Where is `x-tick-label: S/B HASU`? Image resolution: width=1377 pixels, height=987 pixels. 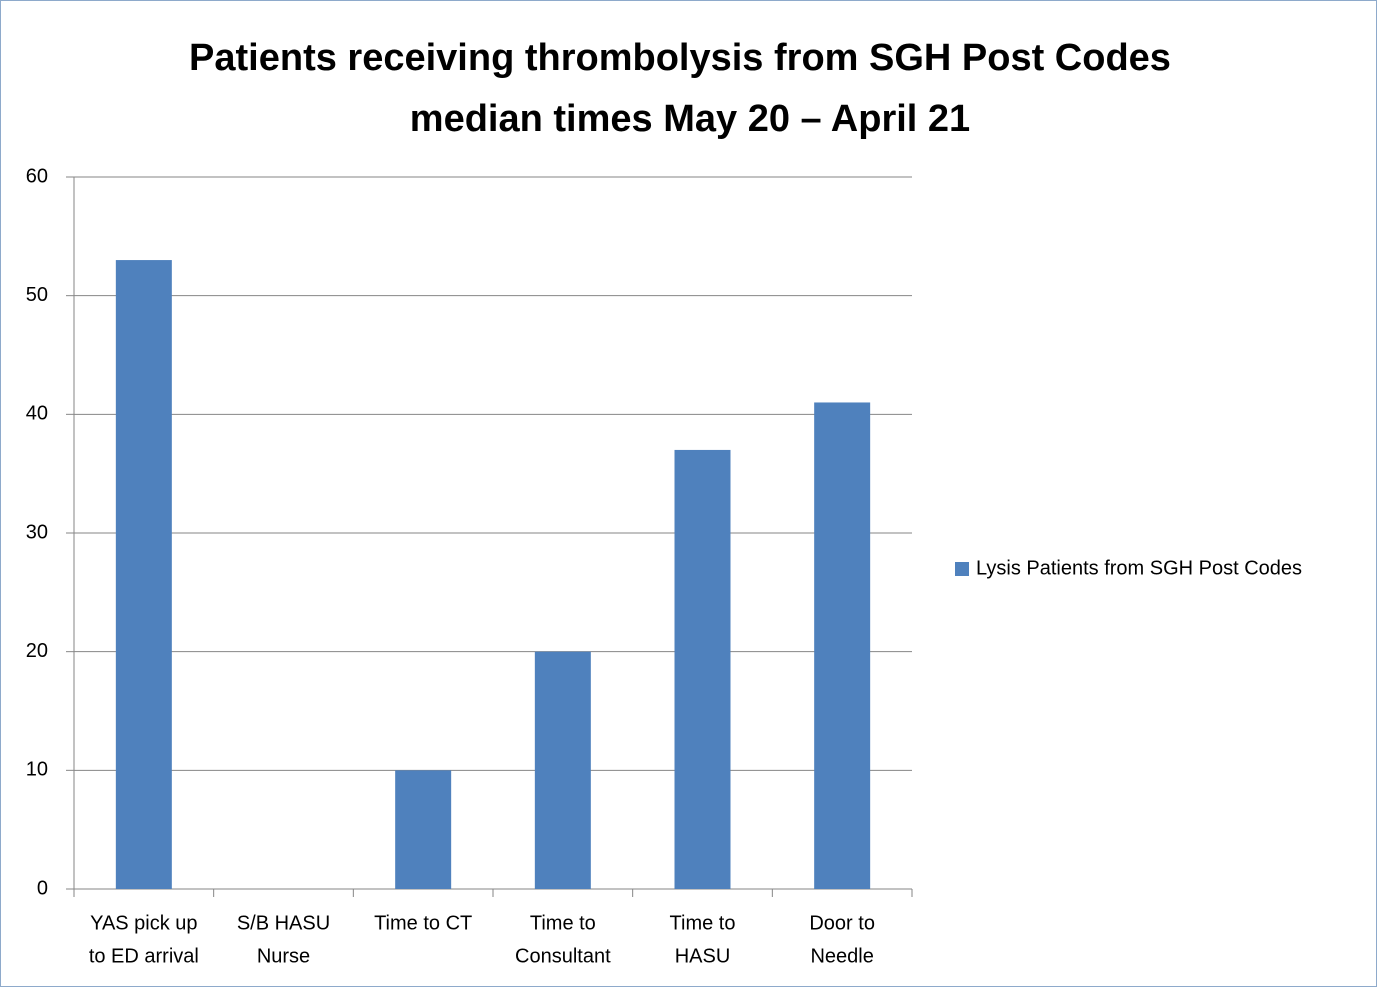 x-tick-label: S/B HASU is located at coordinates (283, 923).